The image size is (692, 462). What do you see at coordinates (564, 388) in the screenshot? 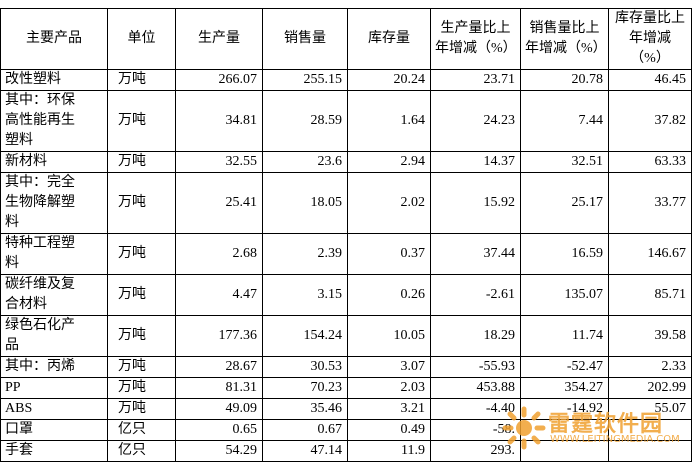
I see `number-cell: 354.27` at bounding box center [564, 388].